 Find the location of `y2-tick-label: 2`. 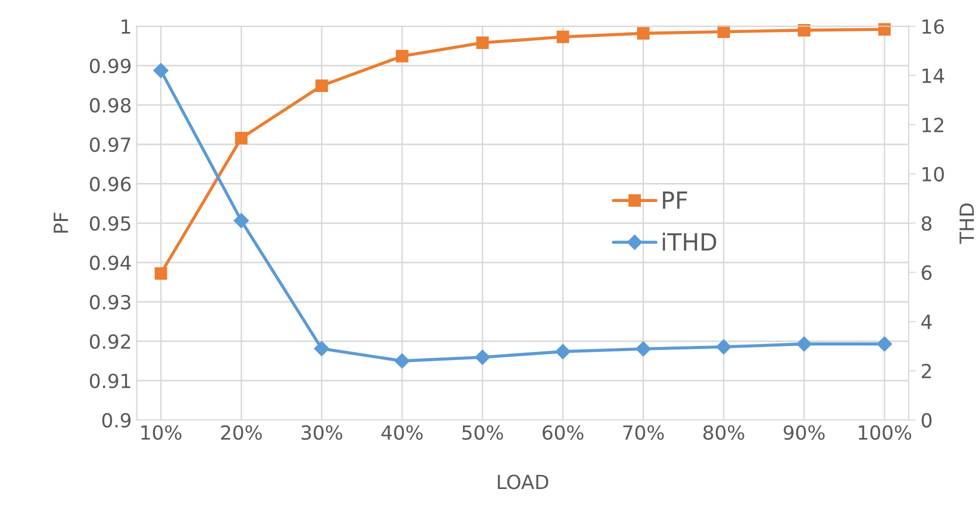

y2-tick-label: 2 is located at coordinates (926, 371).